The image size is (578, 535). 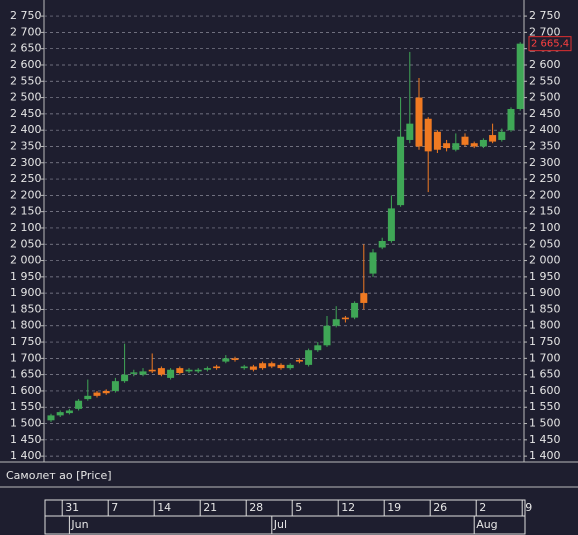 I want to click on y-tick-label: 1 750, so click(x=545, y=341).